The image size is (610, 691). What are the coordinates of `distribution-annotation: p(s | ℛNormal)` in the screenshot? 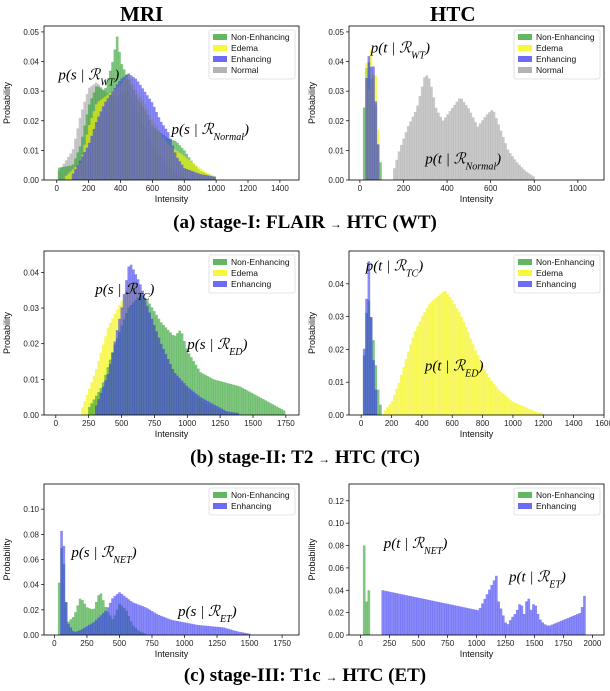 It's located at (210, 132).